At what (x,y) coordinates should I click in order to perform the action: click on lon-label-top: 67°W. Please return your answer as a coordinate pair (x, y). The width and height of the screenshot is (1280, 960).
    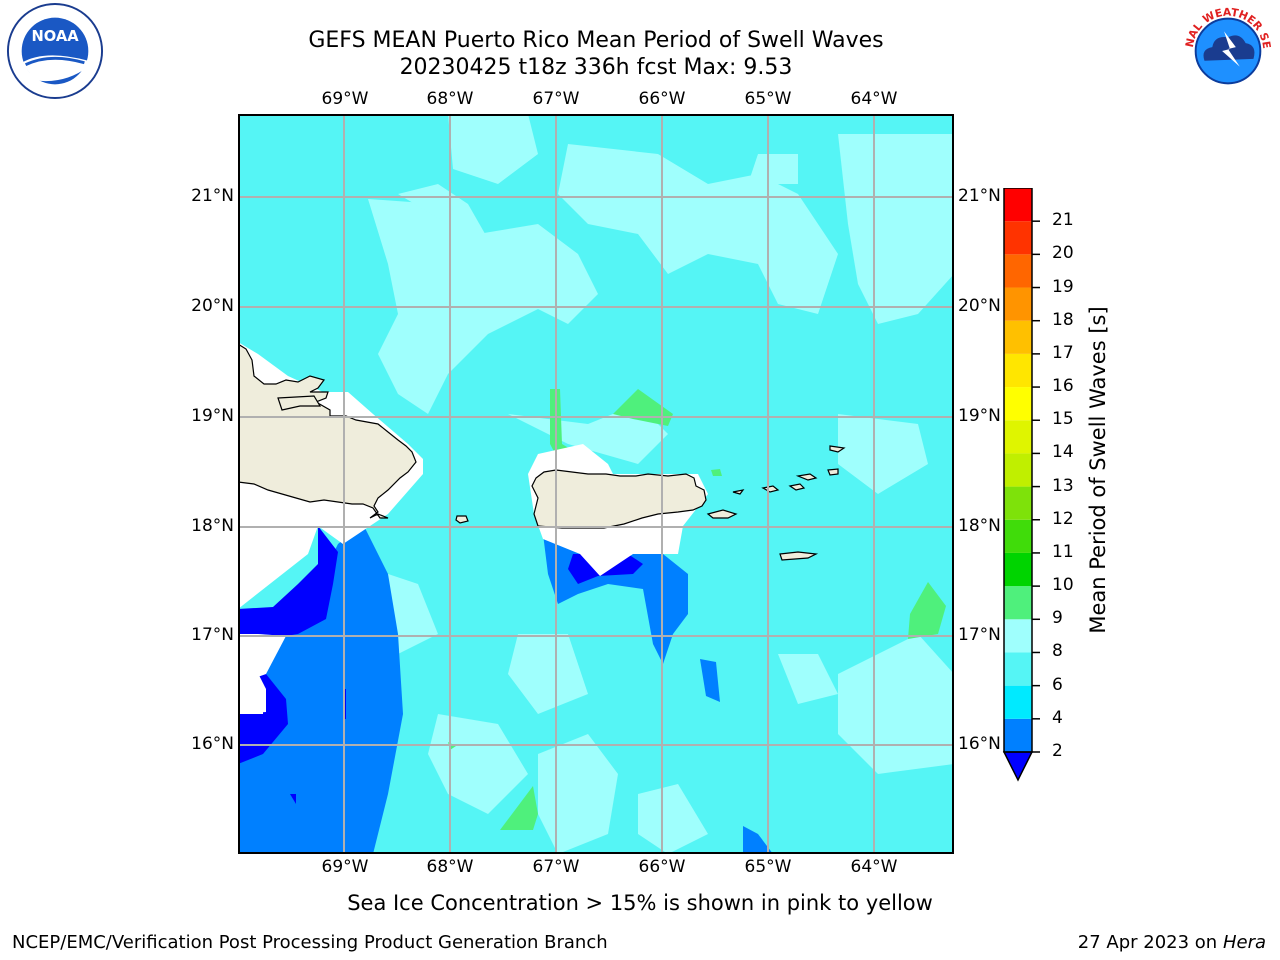
    Looking at the image, I should click on (556, 99).